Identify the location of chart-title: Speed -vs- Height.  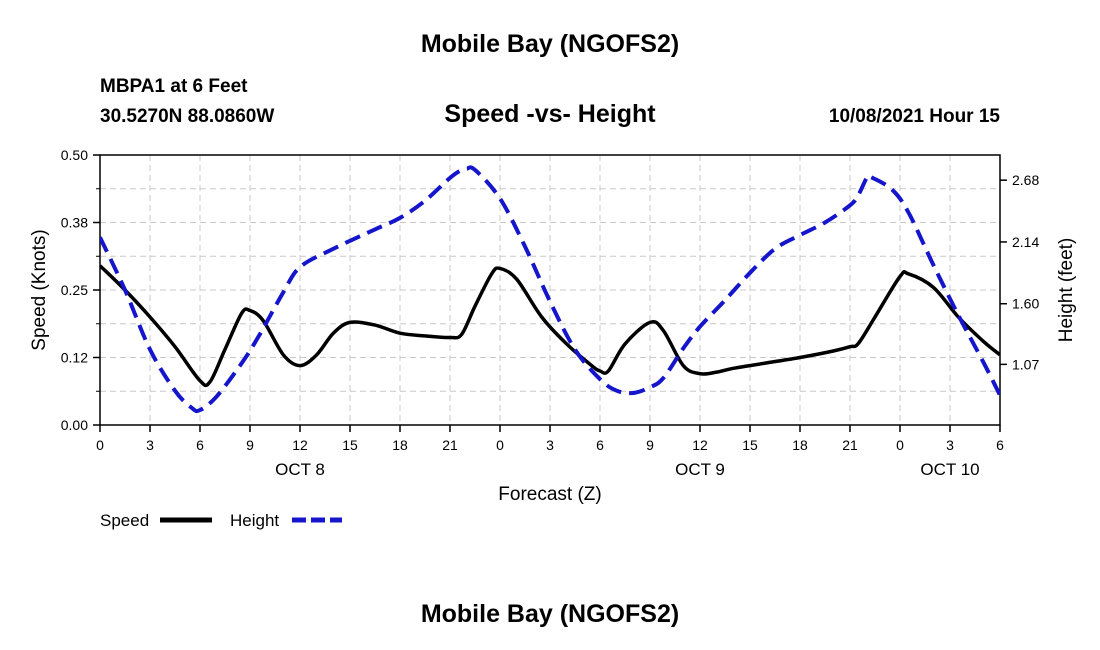
(550, 114).